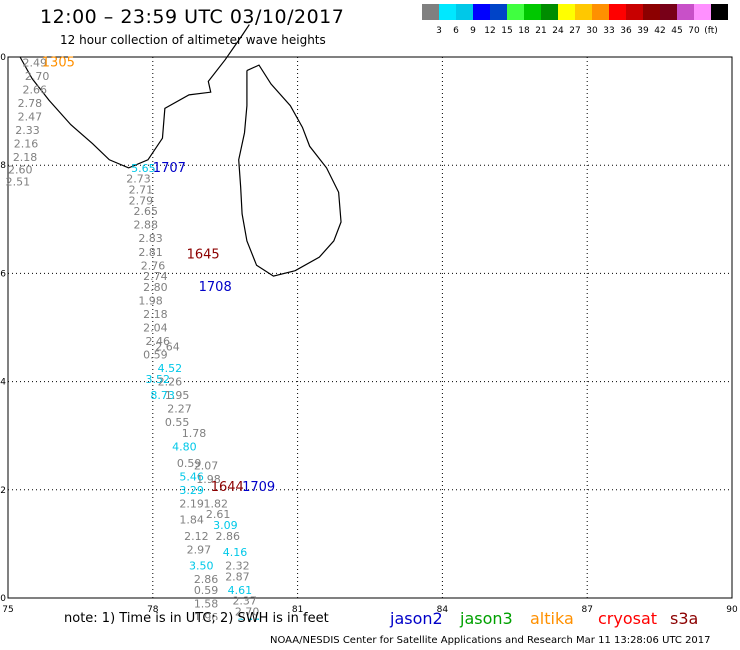  Describe the element at coordinates (416, 618) in the screenshot. I see `satellite-legend-jason2: jason2` at that location.